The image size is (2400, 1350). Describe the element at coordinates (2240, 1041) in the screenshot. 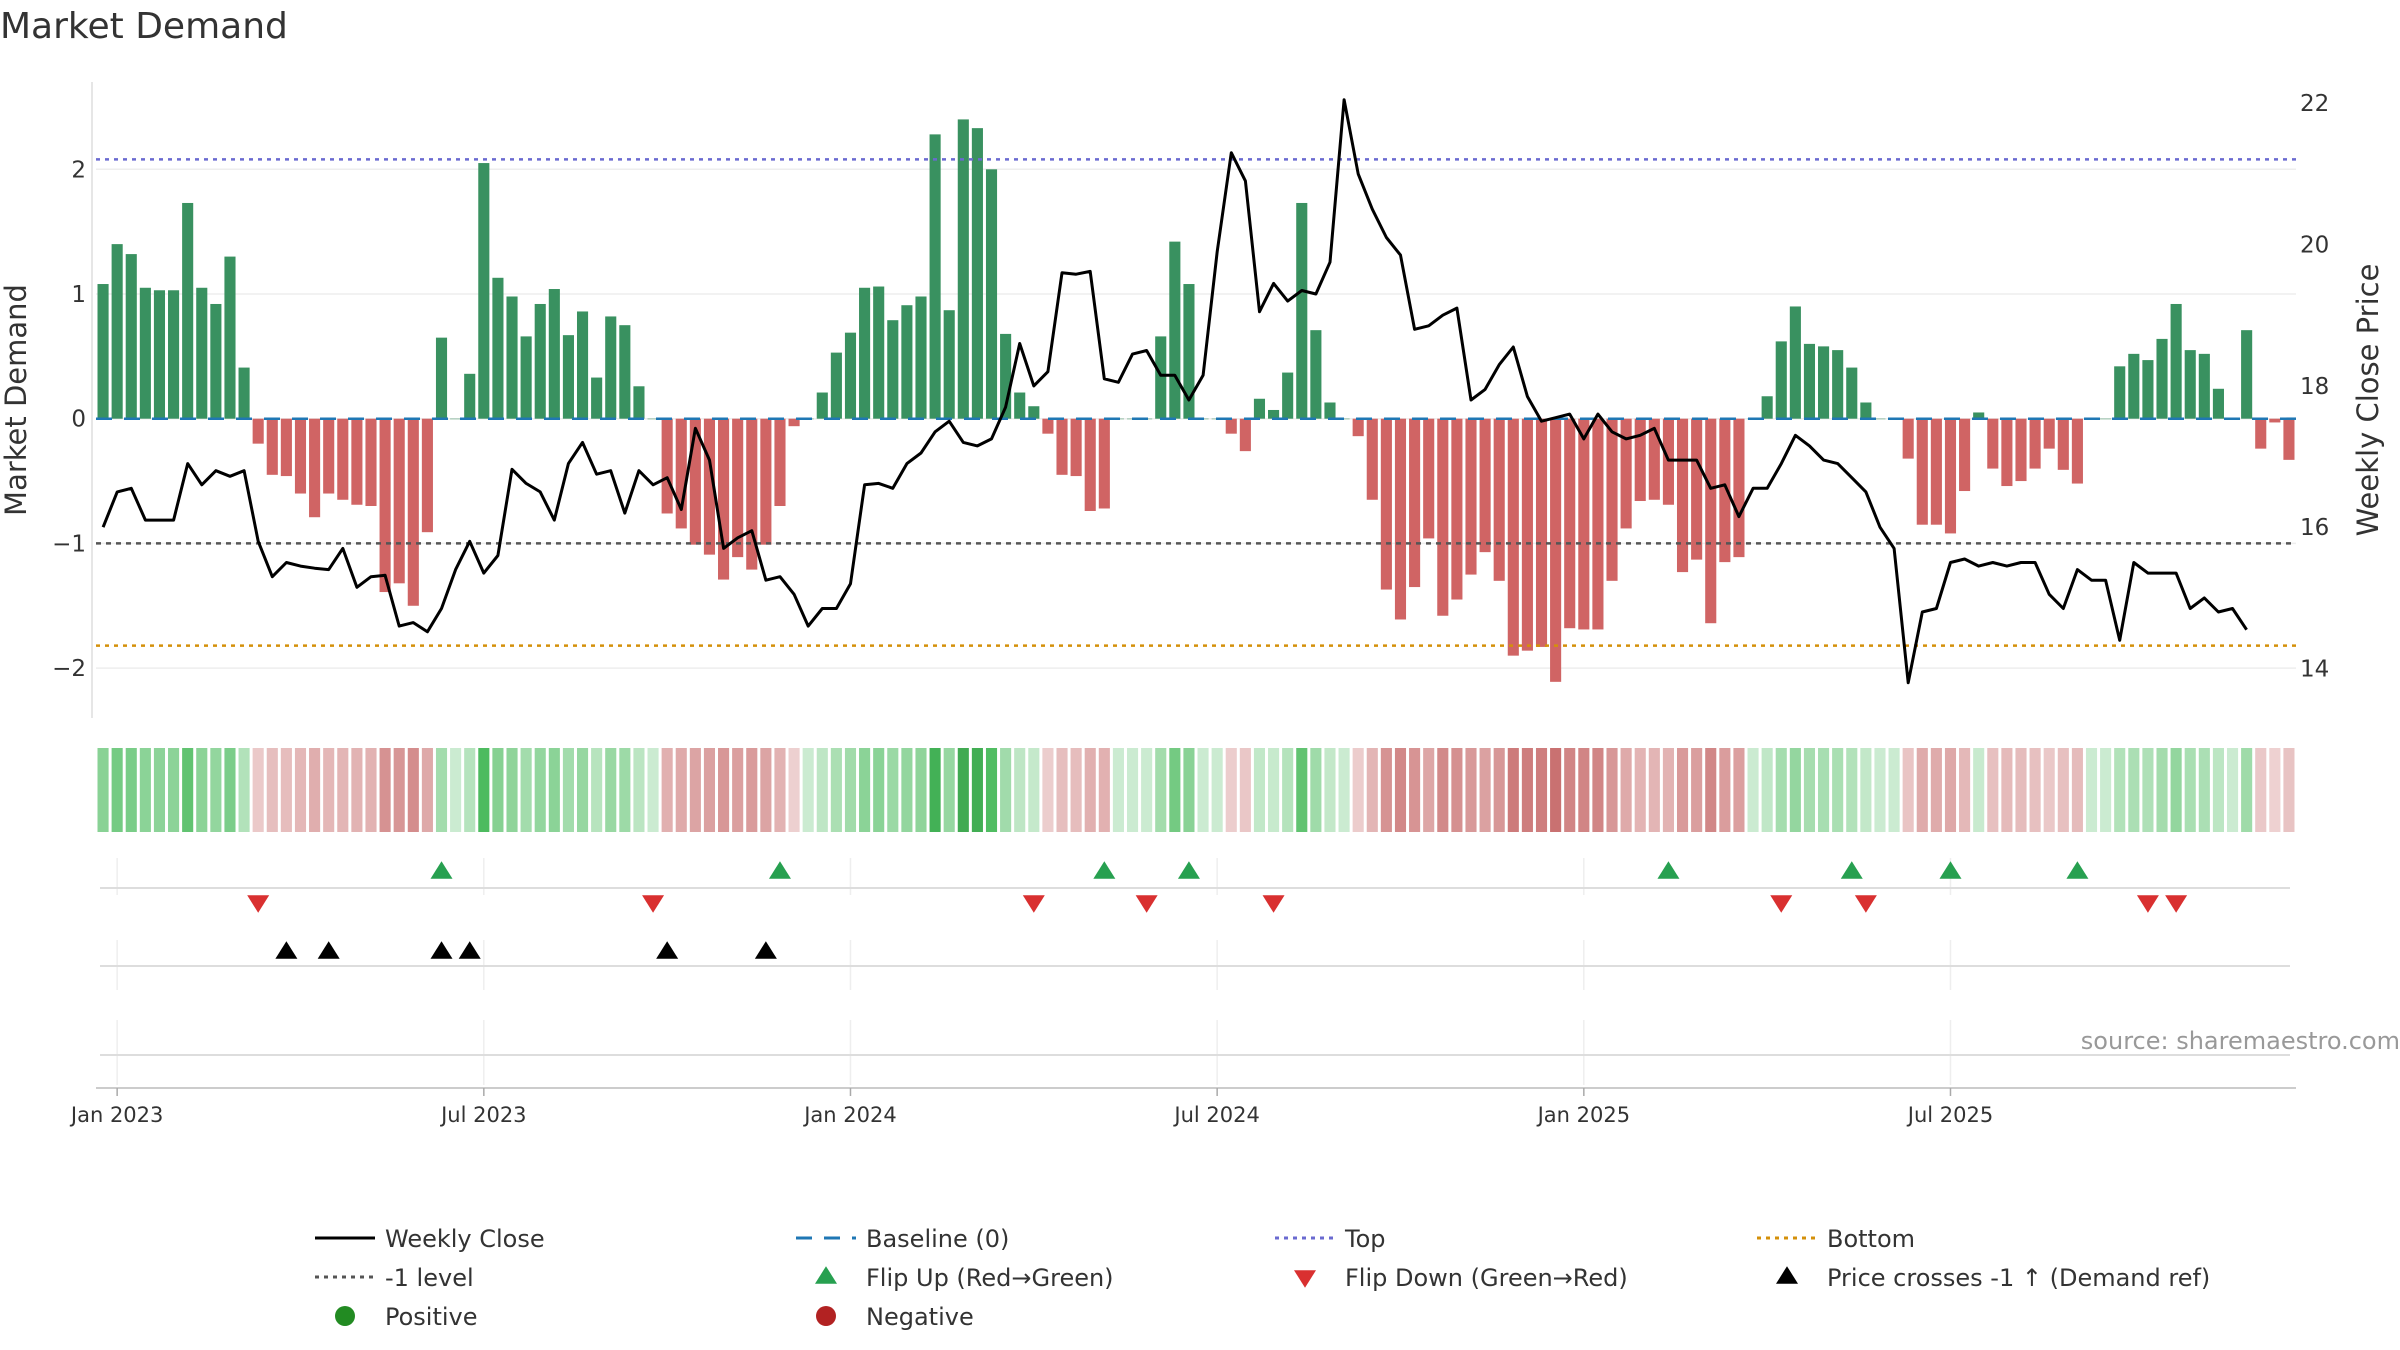

I see `source-note: source: sharemaestro.com` at that location.